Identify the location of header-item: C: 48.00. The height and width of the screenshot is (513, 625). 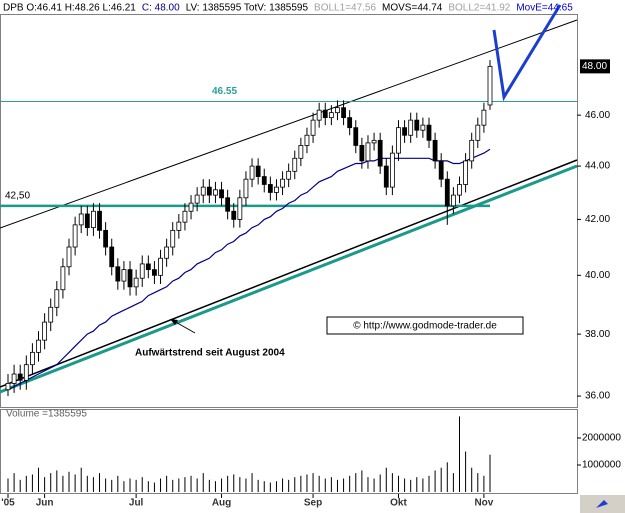
(161, 8).